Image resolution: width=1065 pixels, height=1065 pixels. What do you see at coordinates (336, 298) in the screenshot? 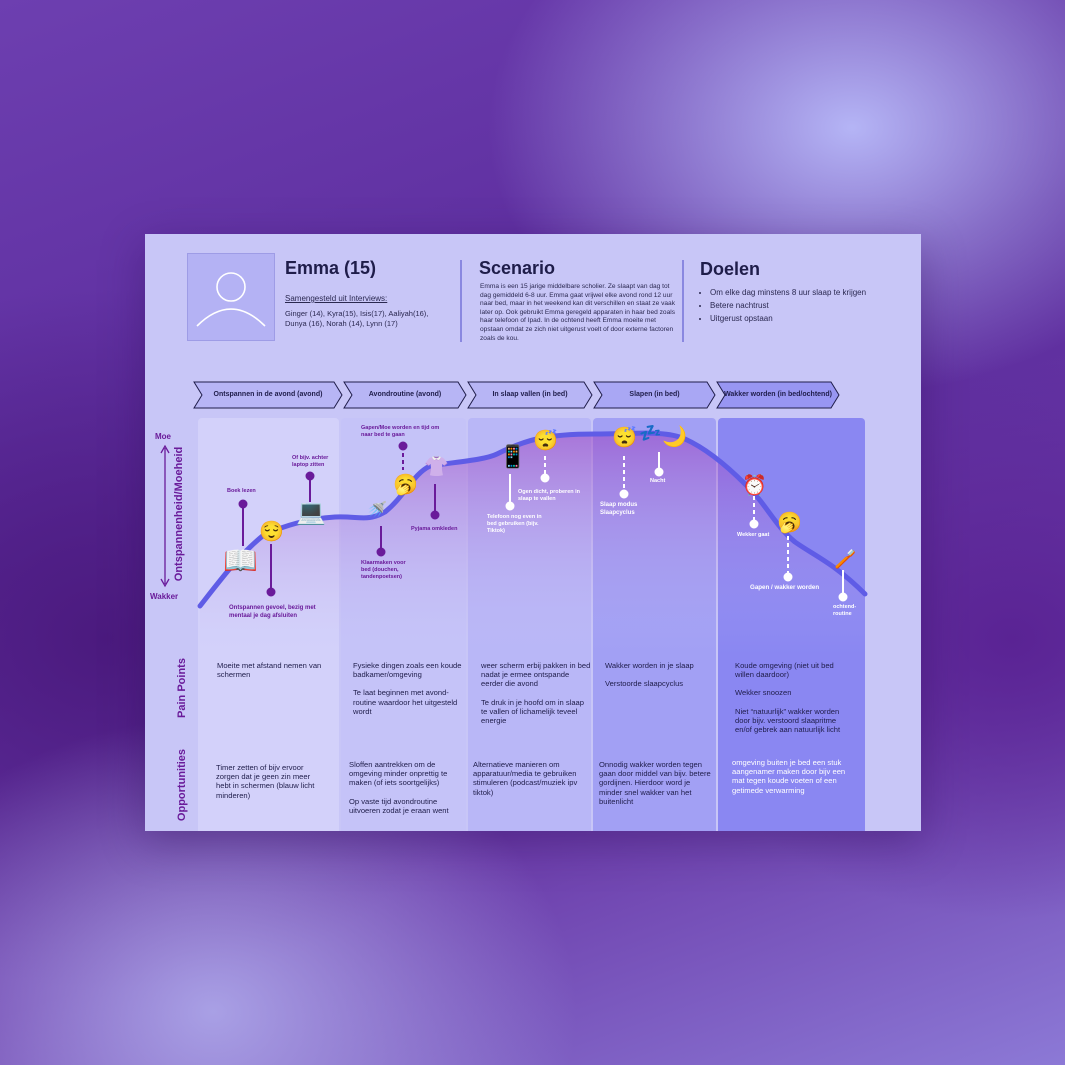
I see `persona-subtitle: Samengesteld uit Interviews:` at bounding box center [336, 298].